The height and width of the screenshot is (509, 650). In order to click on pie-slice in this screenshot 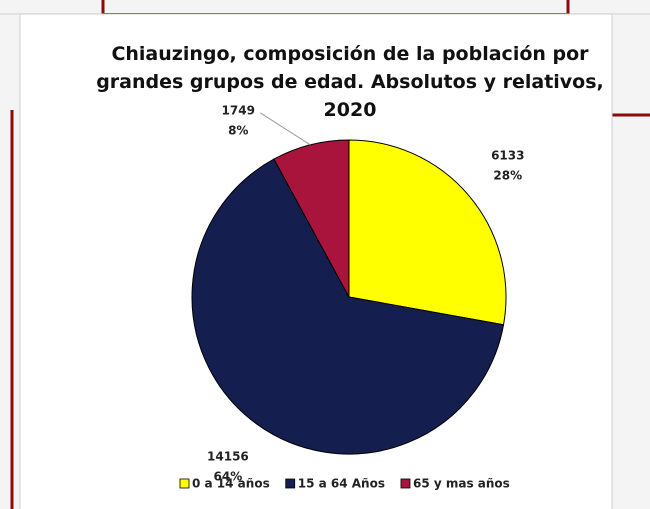, I will do `click(427, 232)`.